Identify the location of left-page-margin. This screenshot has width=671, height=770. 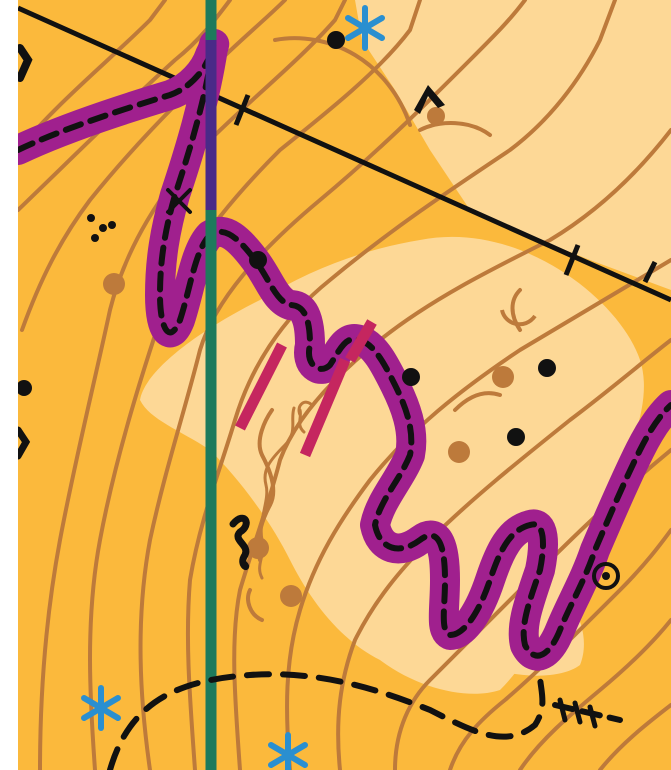
(9, 385).